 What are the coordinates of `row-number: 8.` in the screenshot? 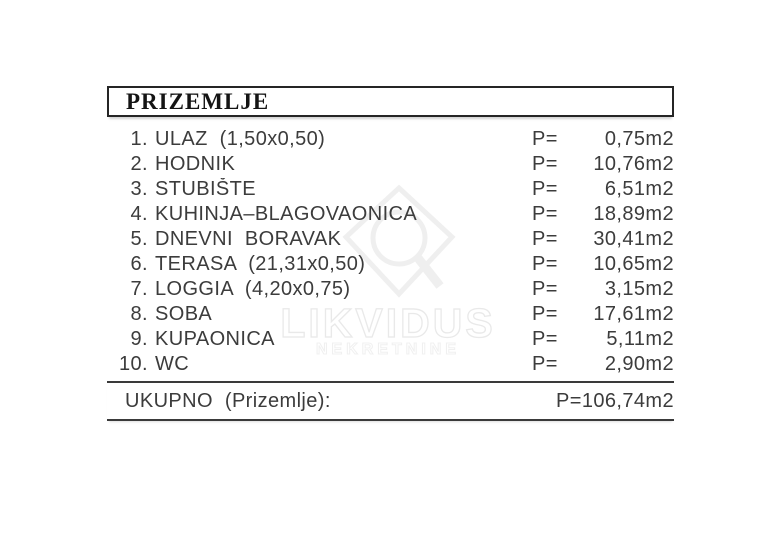 It's located at (139, 314).